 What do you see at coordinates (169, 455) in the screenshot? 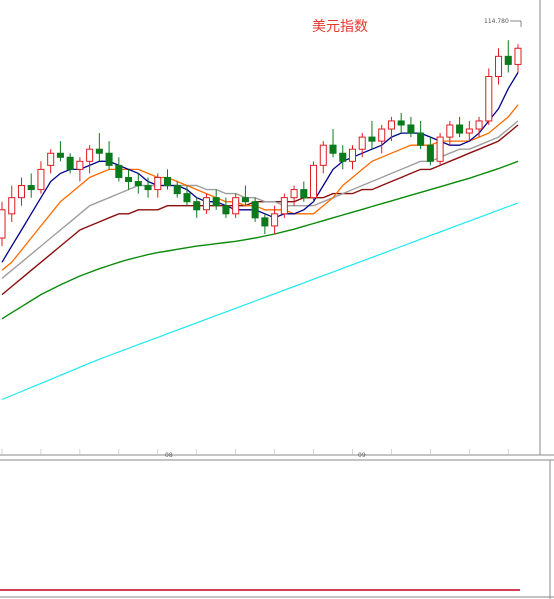
I see `x-tick-label-08: 08` at bounding box center [169, 455].